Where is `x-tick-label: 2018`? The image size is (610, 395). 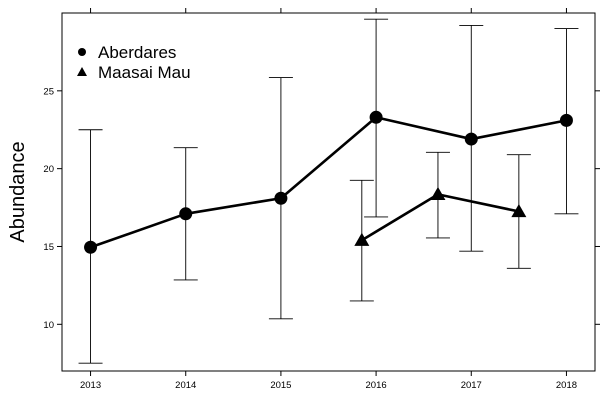
x-tick-label: 2018 is located at coordinates (566, 385).